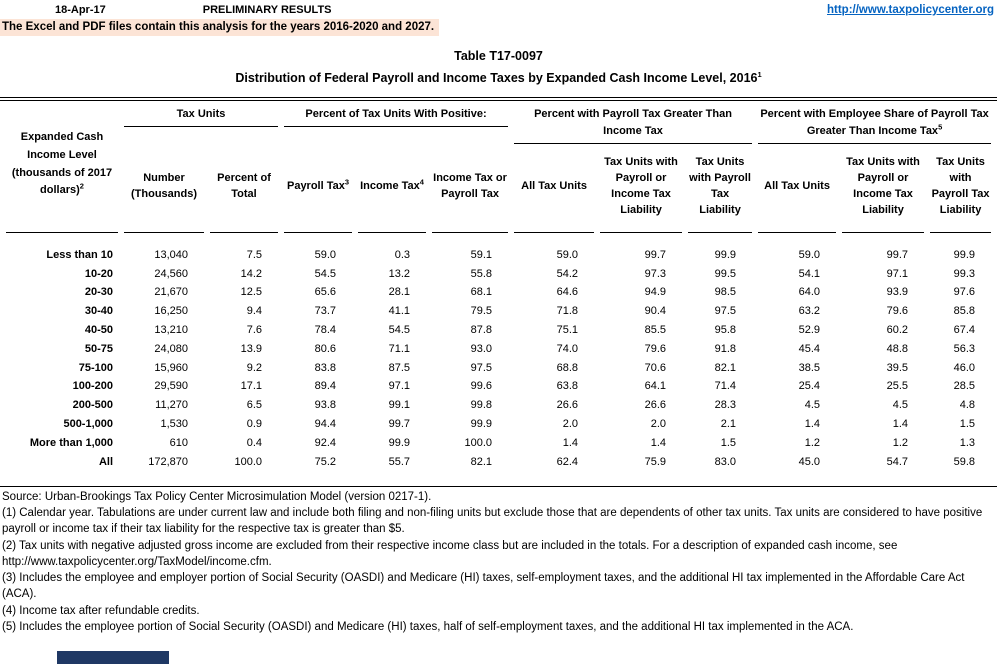 The height and width of the screenshot is (664, 997). Describe the element at coordinates (325, 311) in the screenshot. I see `table-cell: 73.7` at that location.